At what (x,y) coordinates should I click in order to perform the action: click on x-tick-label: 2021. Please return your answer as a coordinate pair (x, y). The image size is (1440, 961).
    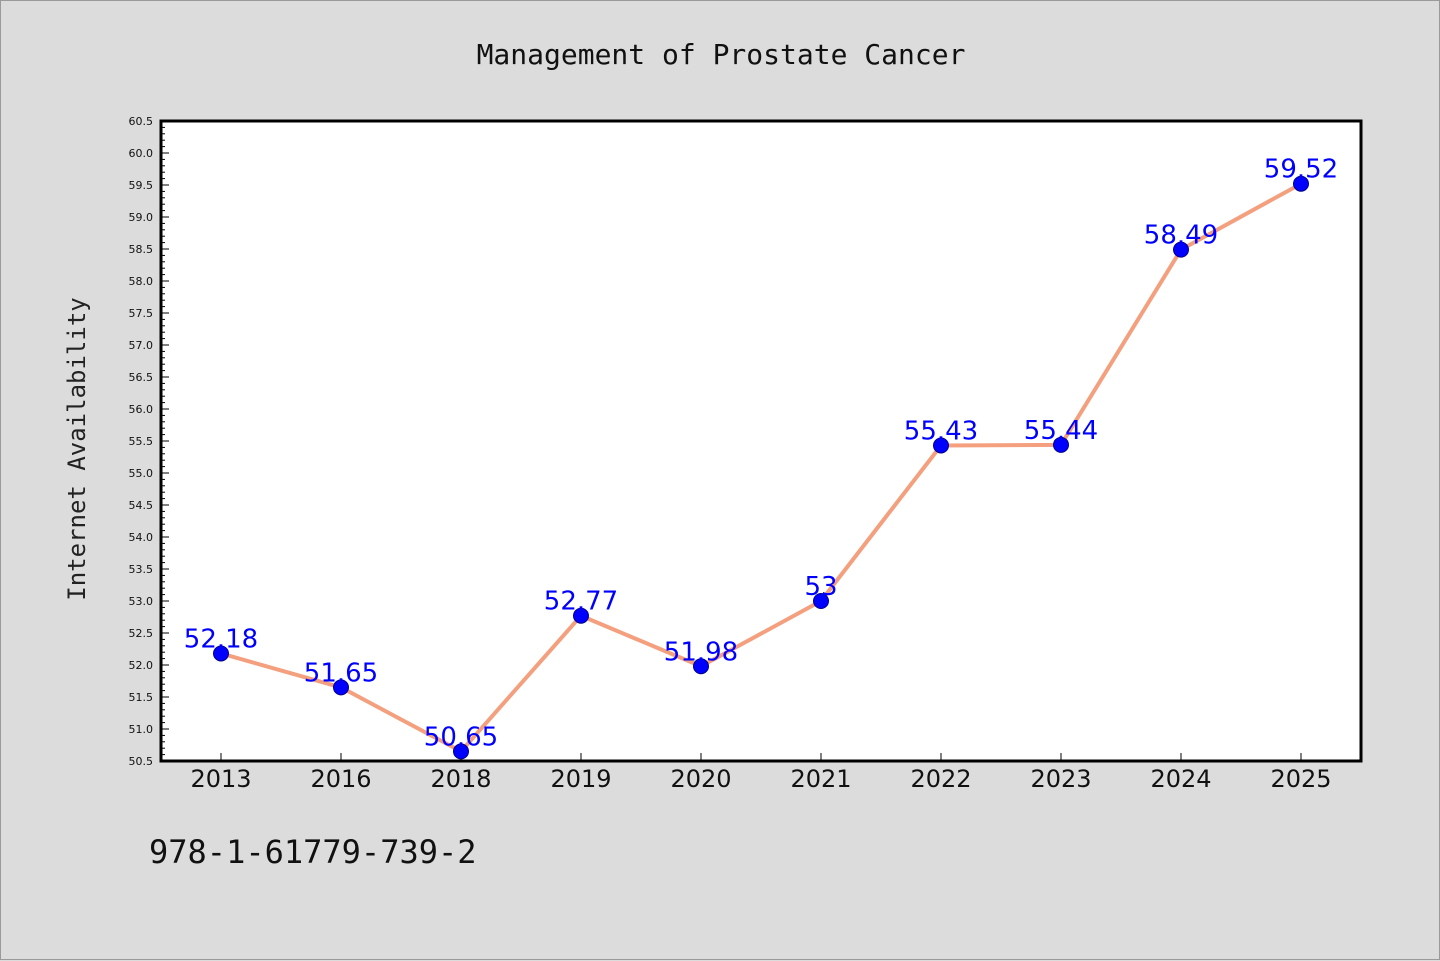
    Looking at the image, I should click on (820, 779).